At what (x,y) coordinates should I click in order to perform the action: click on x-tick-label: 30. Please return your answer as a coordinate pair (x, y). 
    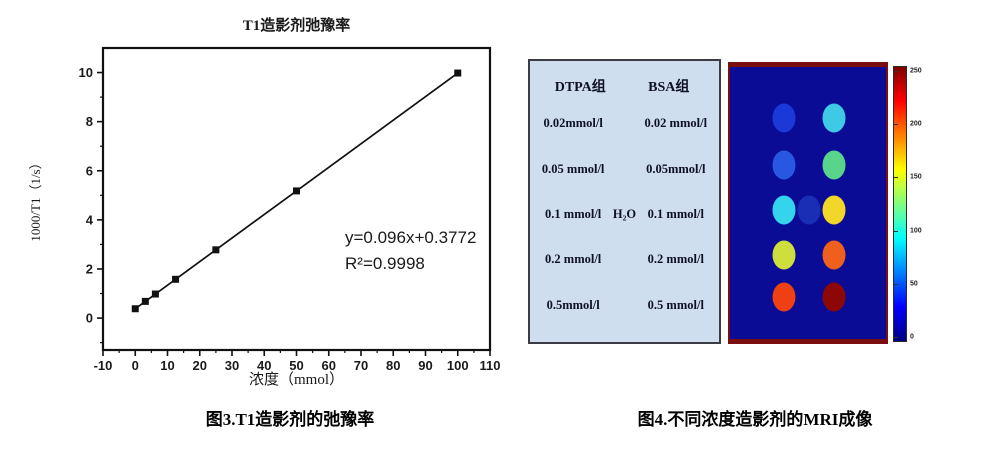
    Looking at the image, I should click on (232, 365).